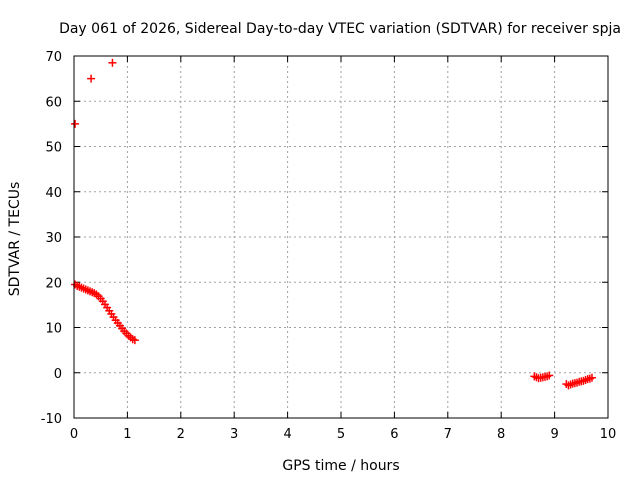 The width and height of the screenshot is (640, 480). I want to click on x-tick-label: 6, so click(394, 434).